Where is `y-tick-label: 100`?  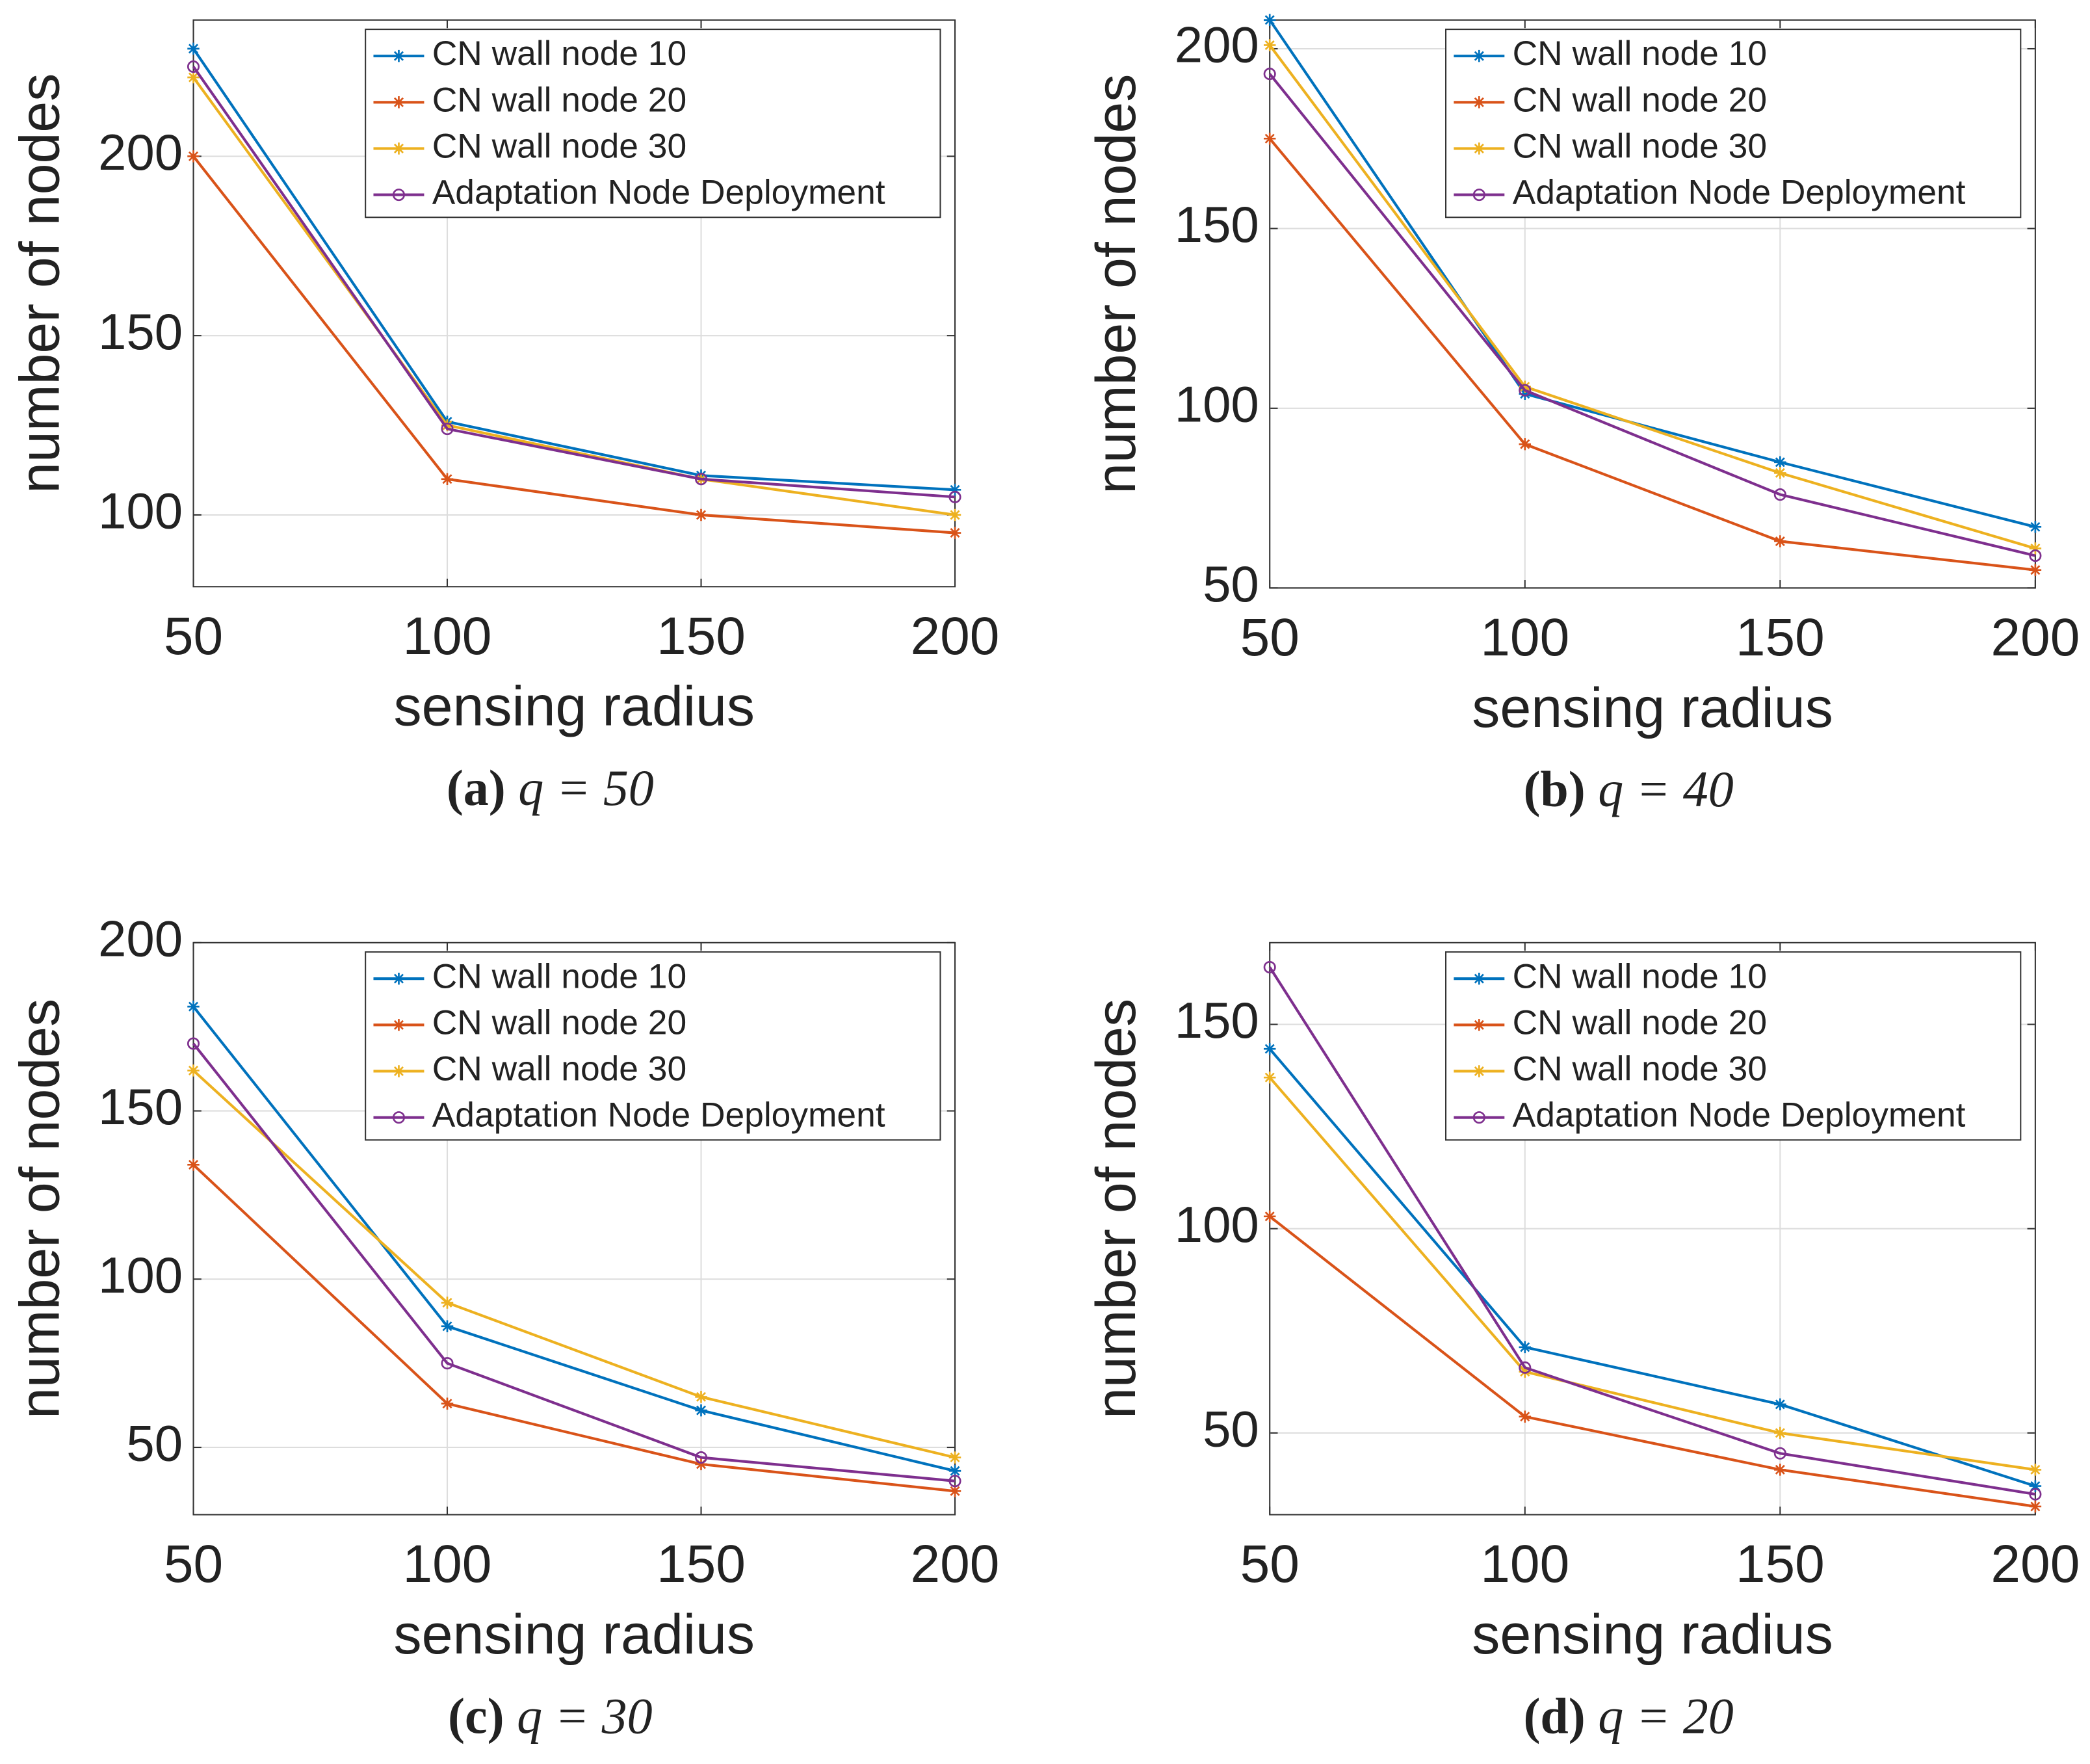
y-tick-label: 100 is located at coordinates (140, 1275).